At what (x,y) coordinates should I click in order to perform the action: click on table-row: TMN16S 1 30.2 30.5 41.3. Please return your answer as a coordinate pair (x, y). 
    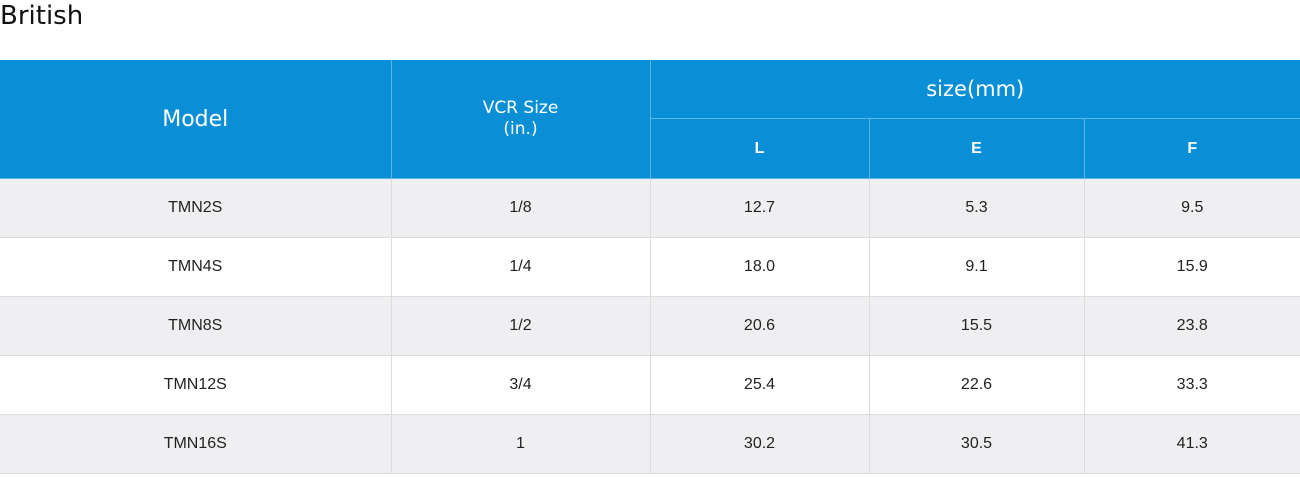
    Looking at the image, I should click on (650, 444).